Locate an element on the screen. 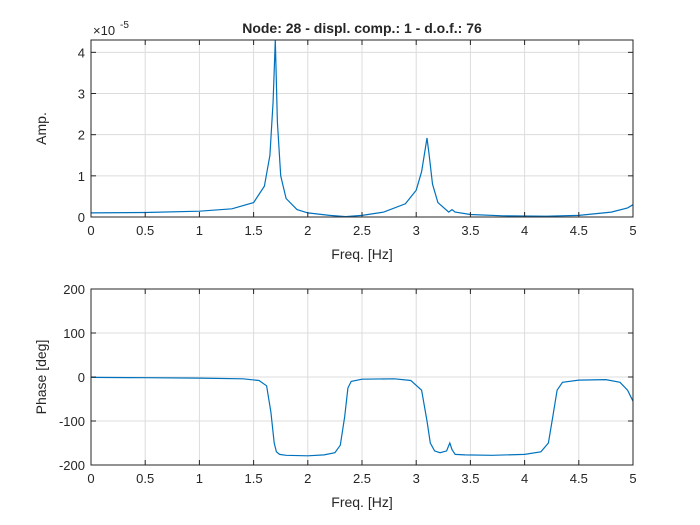 This screenshot has width=700, height=525. amplitude-x-tick-label: 1.5 is located at coordinates (254, 230).